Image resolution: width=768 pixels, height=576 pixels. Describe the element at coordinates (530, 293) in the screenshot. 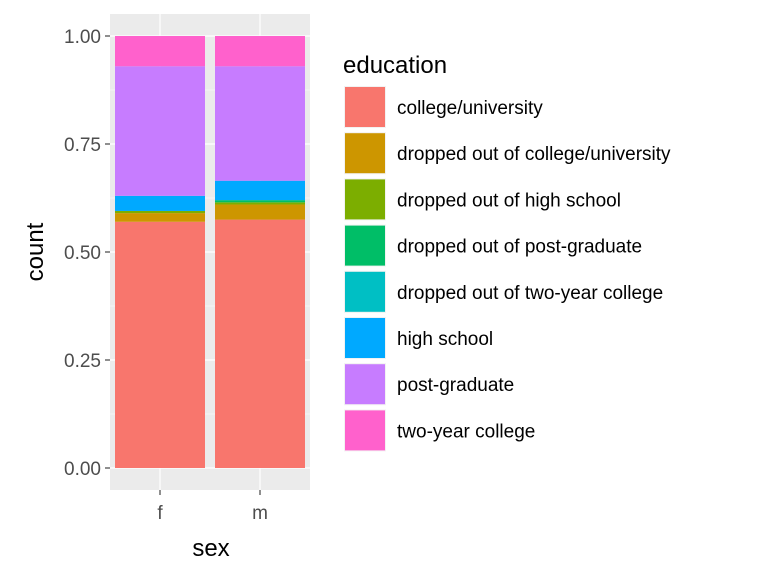

I see `legend-label: dropped out of two-year college` at that location.